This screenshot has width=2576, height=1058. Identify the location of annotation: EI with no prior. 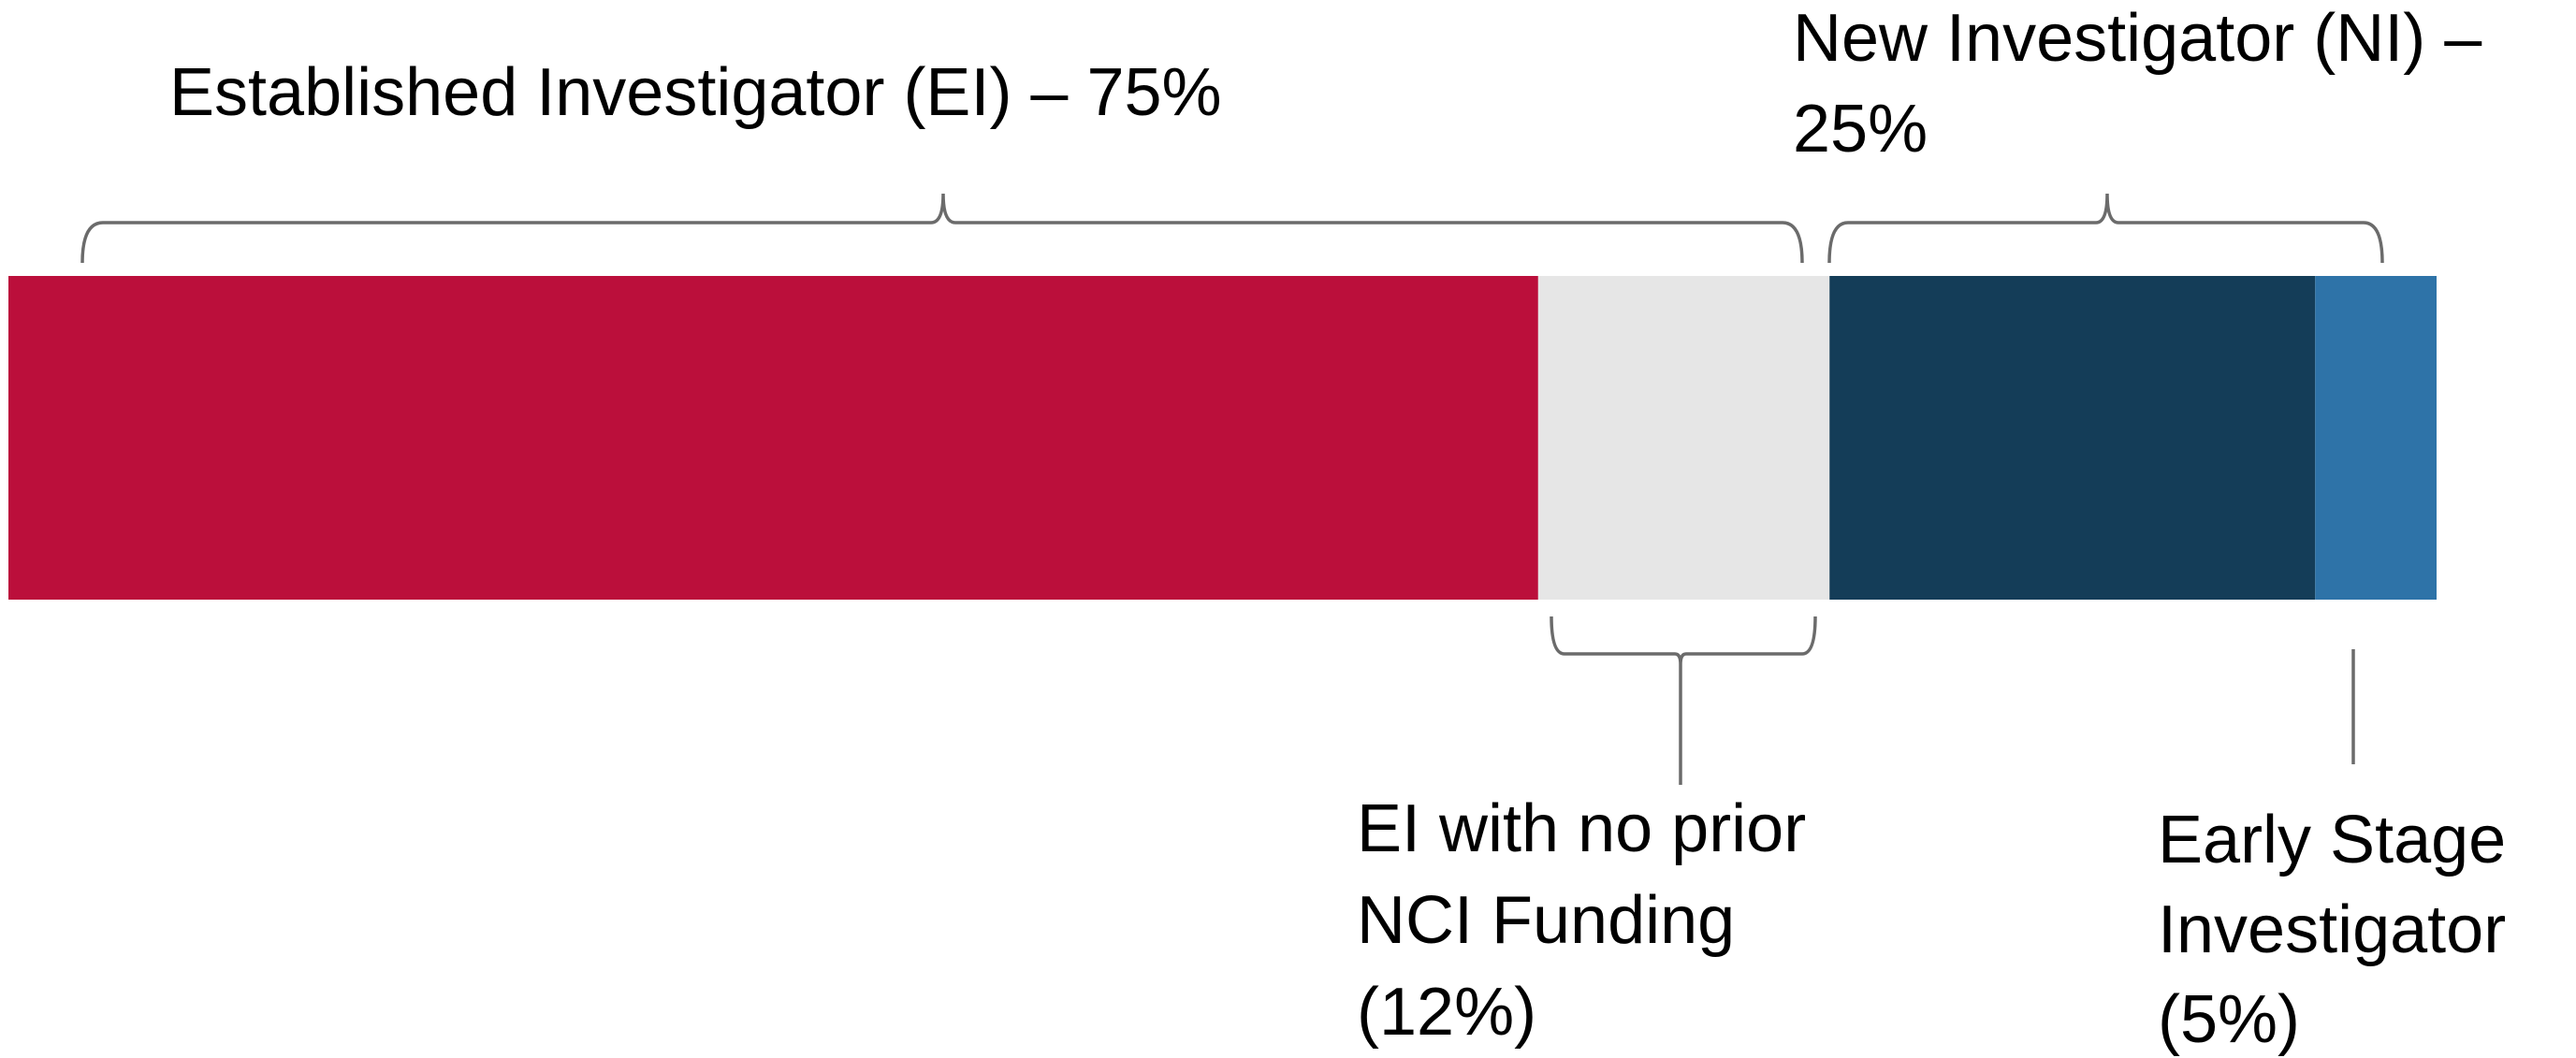
(1581, 829).